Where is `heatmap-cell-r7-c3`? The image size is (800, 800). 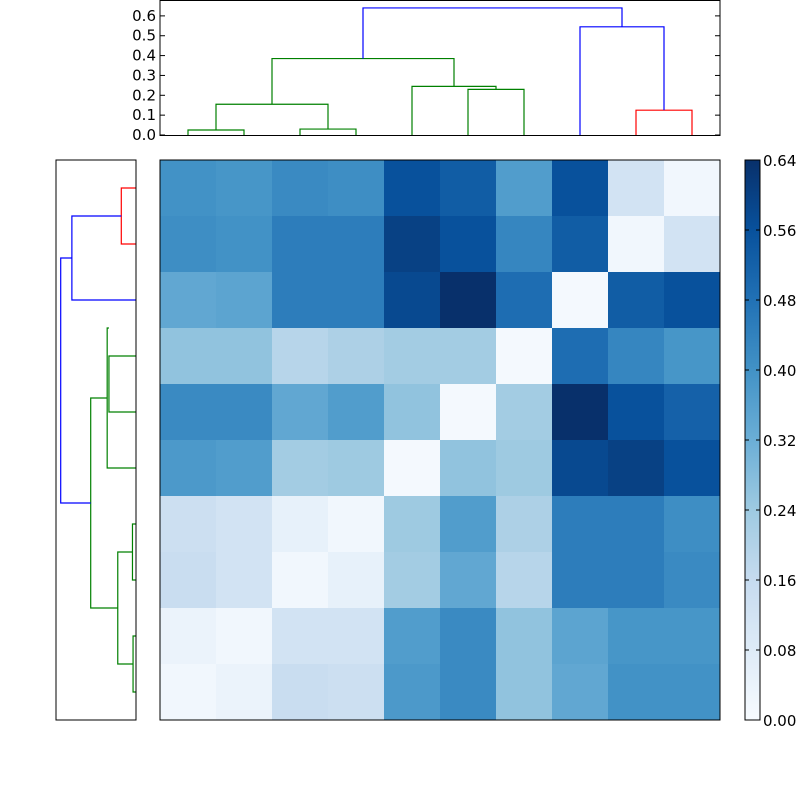
heatmap-cell-r7-c3 is located at coordinates (356, 580).